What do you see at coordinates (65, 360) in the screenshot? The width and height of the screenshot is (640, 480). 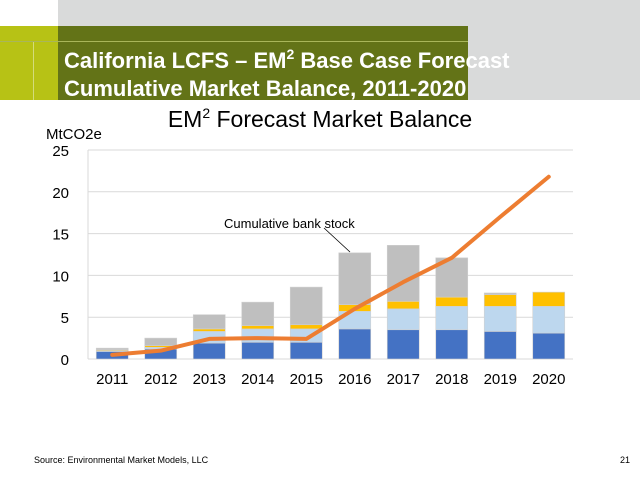 I see `y-tick-label: 0` at bounding box center [65, 360].